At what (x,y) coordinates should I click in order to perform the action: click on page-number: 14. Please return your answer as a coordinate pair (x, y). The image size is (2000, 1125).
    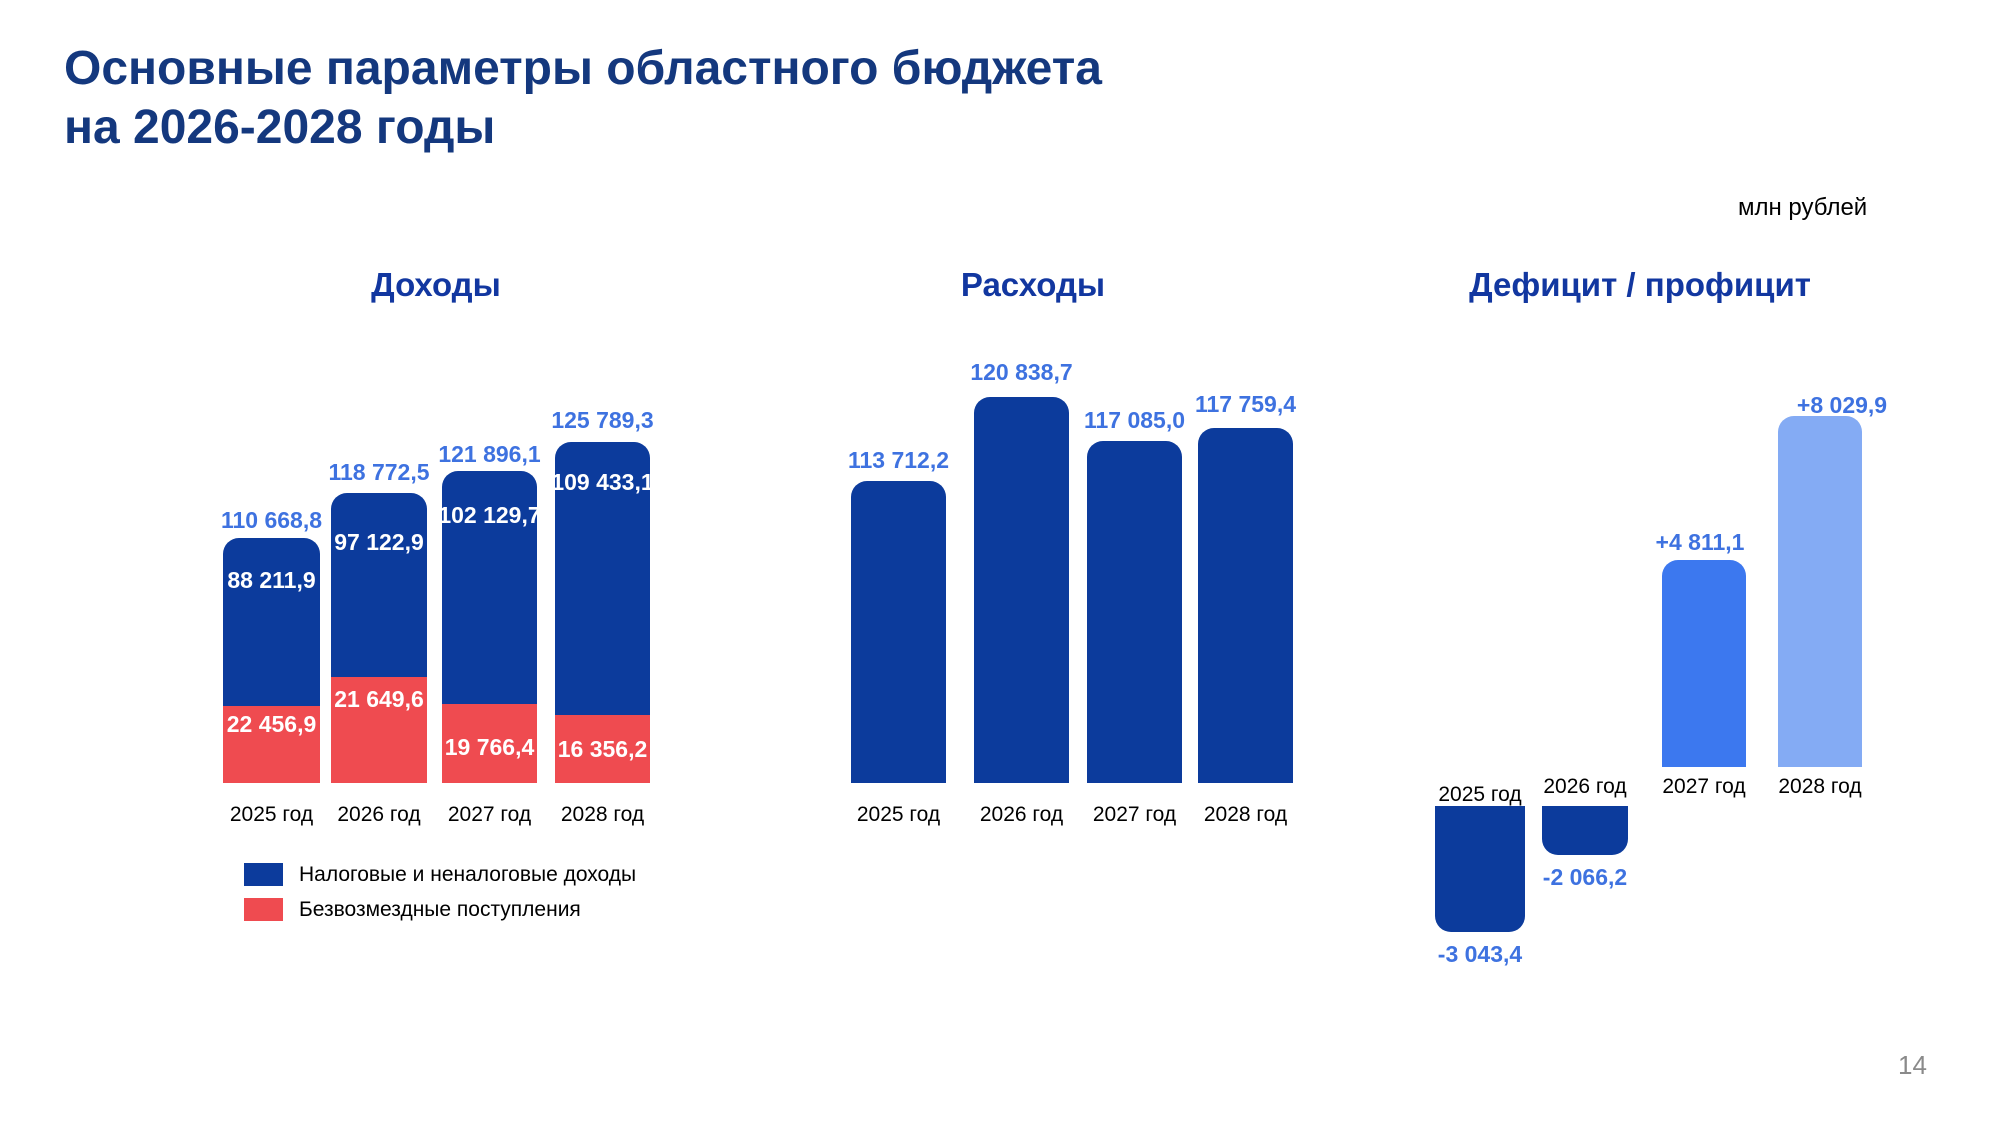
    Looking at the image, I should click on (1912, 1065).